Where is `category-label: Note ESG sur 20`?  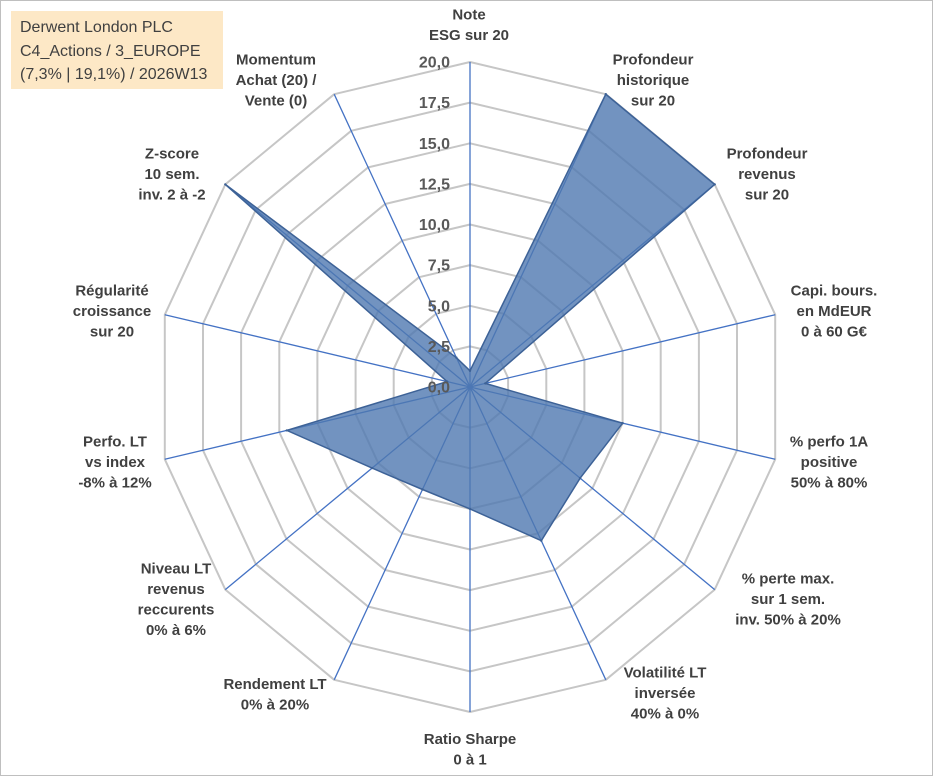 category-label: Note ESG sur 20 is located at coordinates (469, 25).